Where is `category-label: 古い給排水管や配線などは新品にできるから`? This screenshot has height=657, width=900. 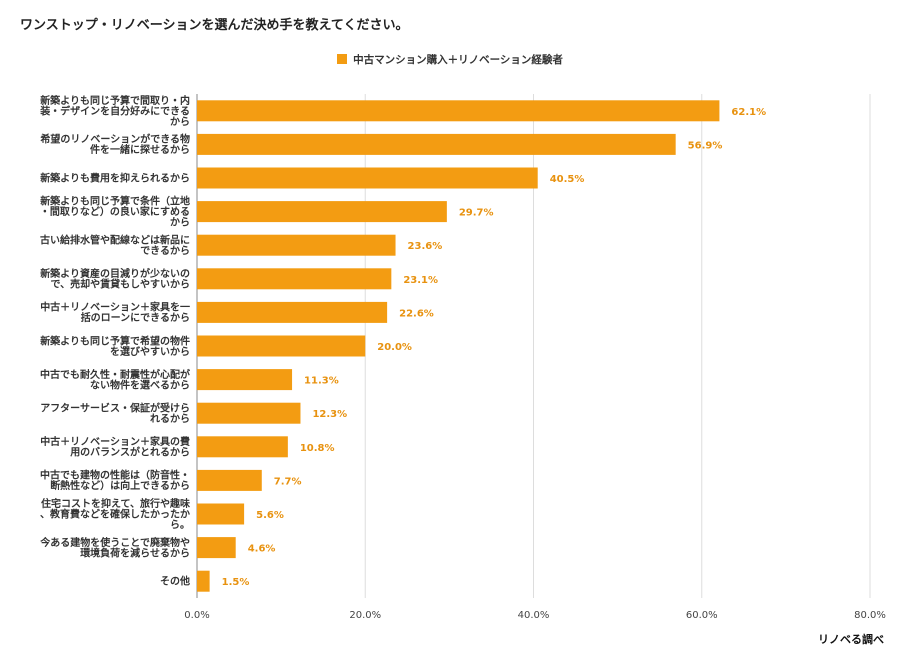 category-label: 古い給排水管や配線などは新品にできるから is located at coordinates (115, 245).